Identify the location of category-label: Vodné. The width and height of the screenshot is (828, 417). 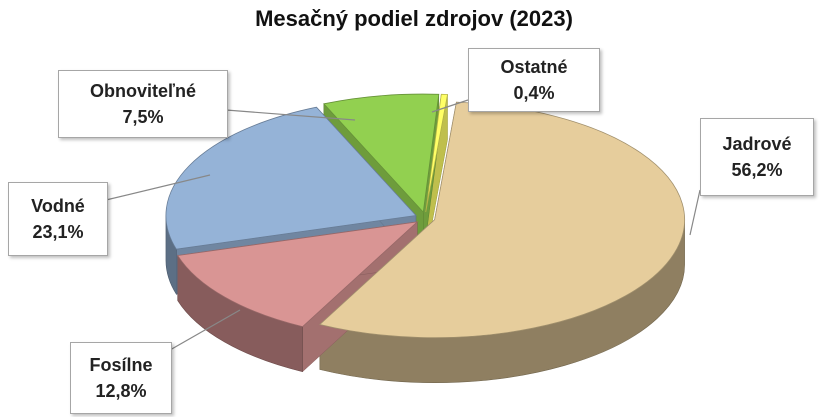
(58, 206).